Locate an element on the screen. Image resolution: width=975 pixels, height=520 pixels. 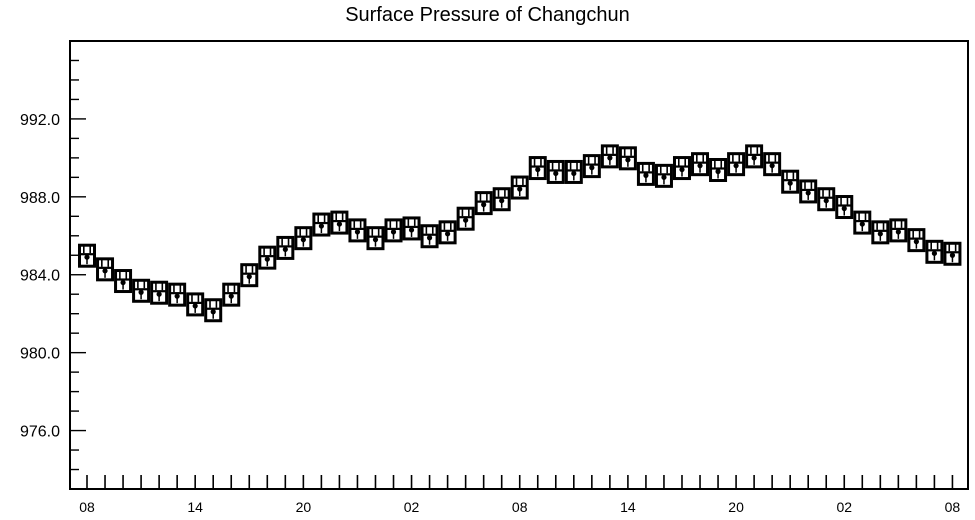
y-tick-label: 988.0 is located at coordinates (40, 198).